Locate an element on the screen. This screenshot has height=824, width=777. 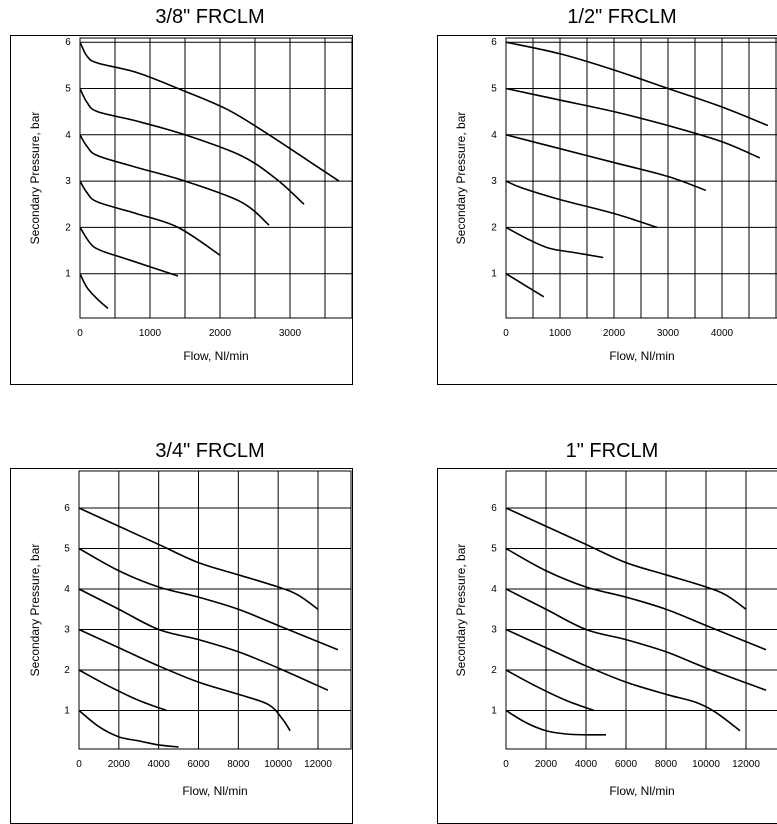
chart-title: 1/2" FRCLM is located at coordinates (622, 17).